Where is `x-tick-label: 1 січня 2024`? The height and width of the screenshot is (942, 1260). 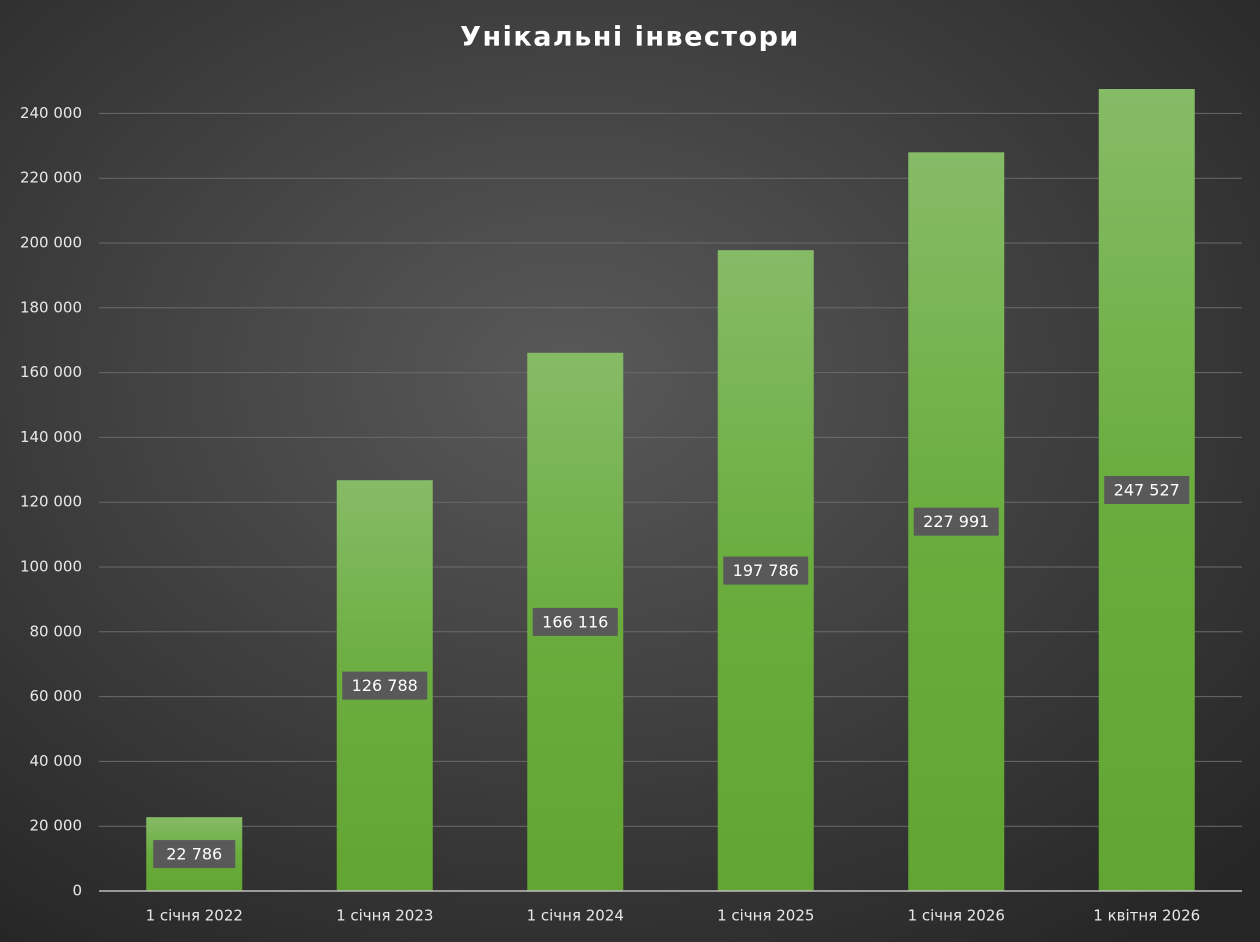 x-tick-label: 1 січня 2024 is located at coordinates (575, 916).